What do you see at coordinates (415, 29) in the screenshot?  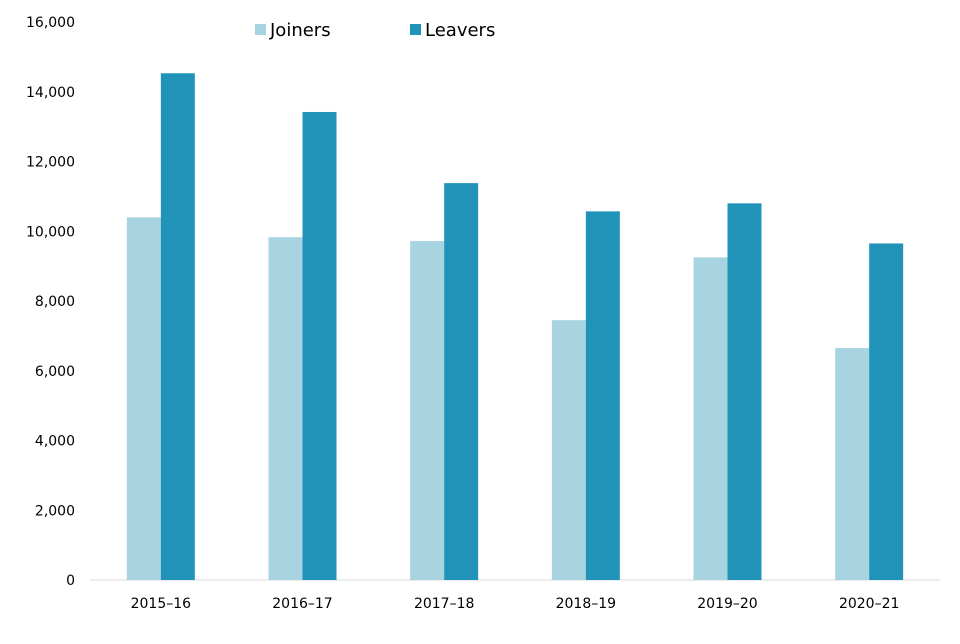 I see `legend-swatch-leavers` at bounding box center [415, 29].